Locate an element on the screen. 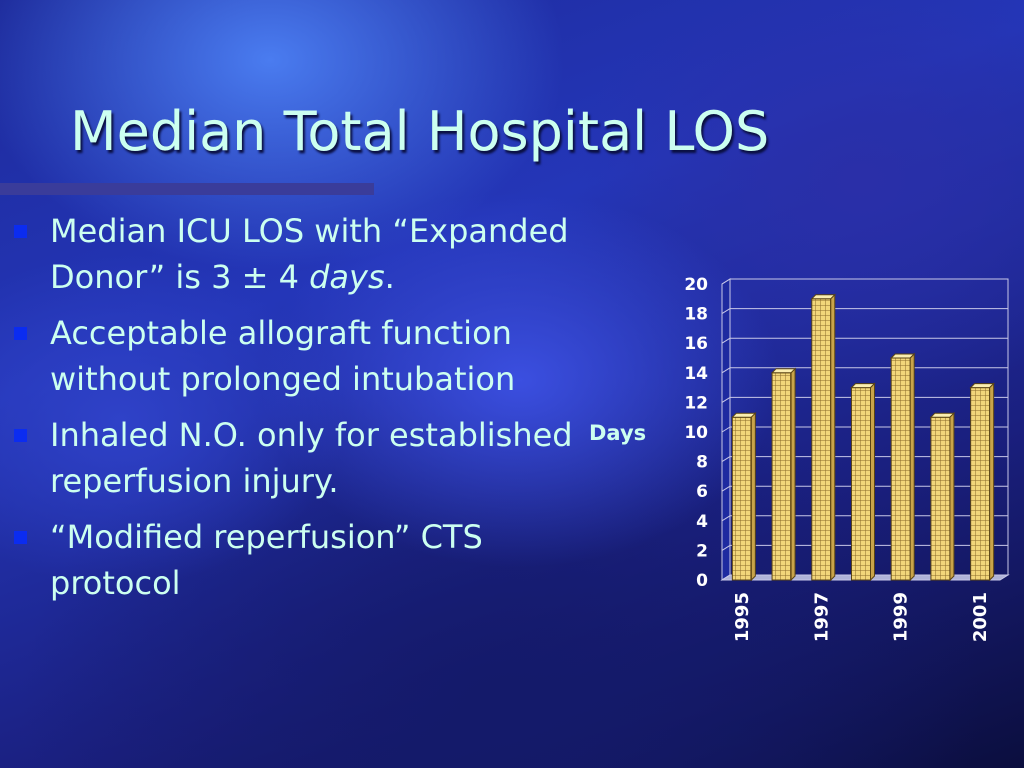 The image size is (1024, 768). y-axis-label: Days is located at coordinates (617, 433).